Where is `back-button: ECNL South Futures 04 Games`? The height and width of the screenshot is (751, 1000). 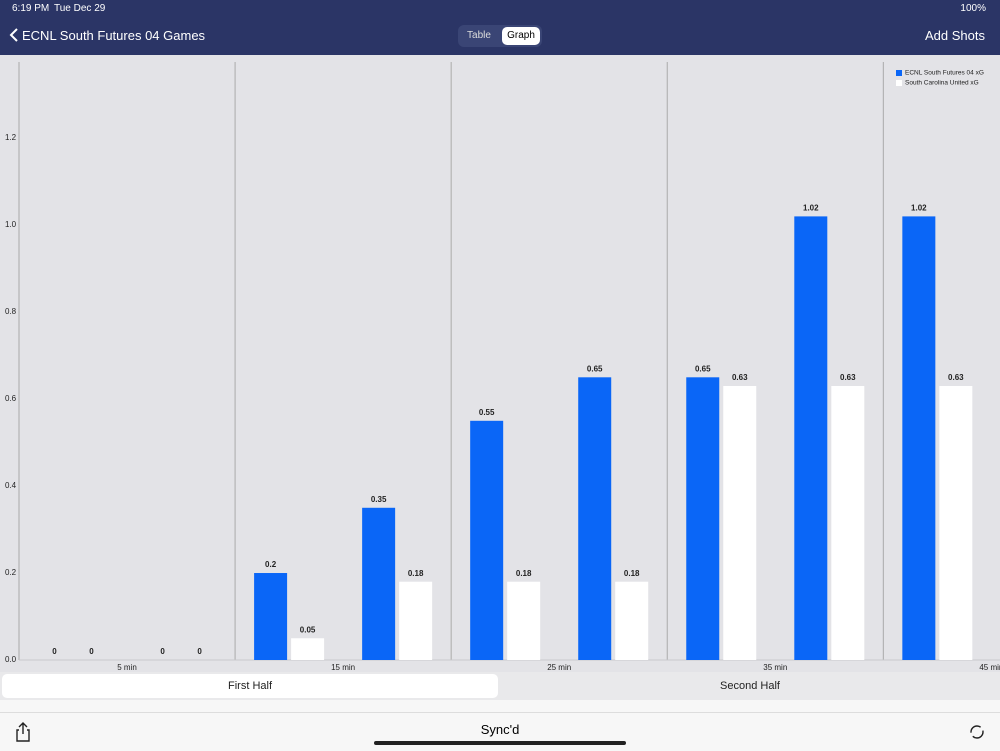
back-button: ECNL South Futures 04 Games is located at coordinates (106, 35).